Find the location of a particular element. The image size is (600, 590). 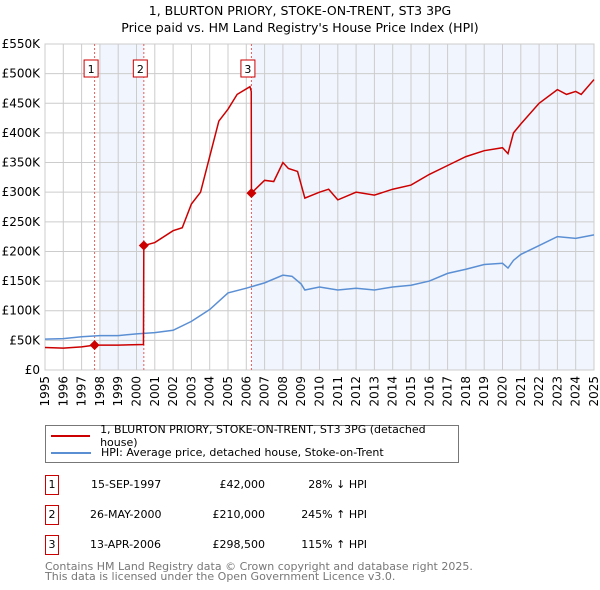

y-tick-label: £350K is located at coordinates (22, 163).